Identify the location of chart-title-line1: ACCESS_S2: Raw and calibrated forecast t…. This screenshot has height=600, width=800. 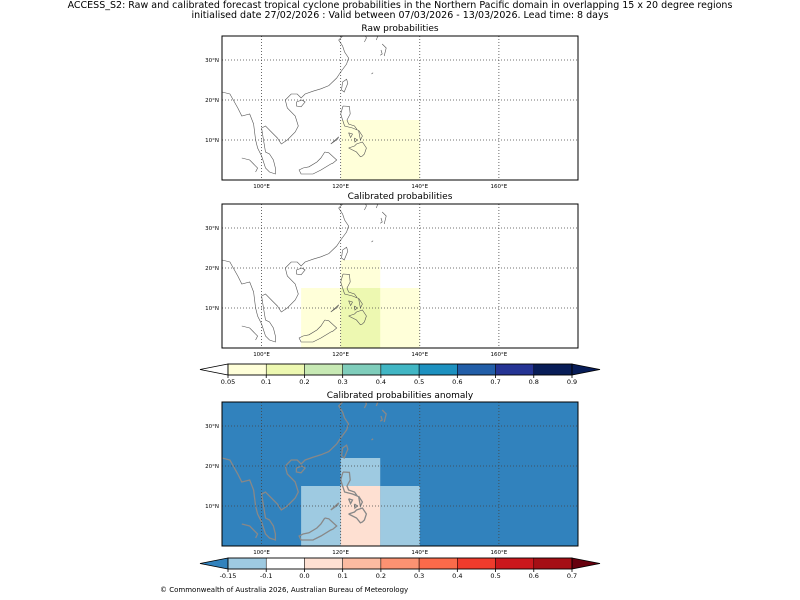
(400, 5).